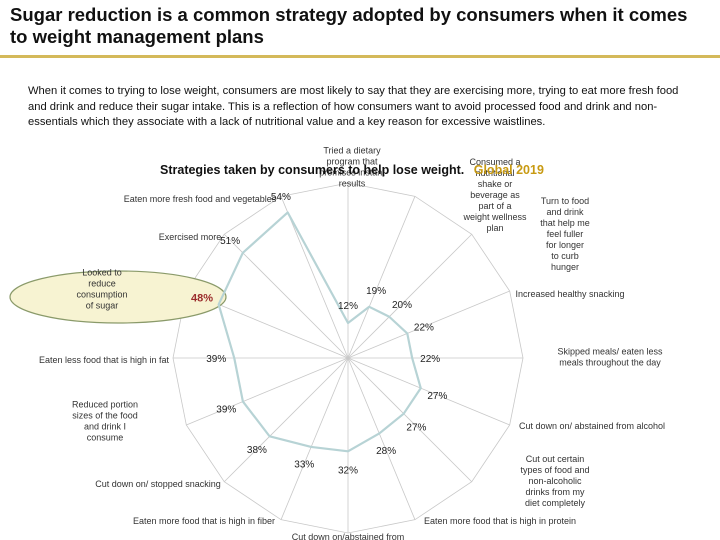 The width and height of the screenshot is (720, 540). I want to click on category-label-line: weight wellness, so click(494, 217).